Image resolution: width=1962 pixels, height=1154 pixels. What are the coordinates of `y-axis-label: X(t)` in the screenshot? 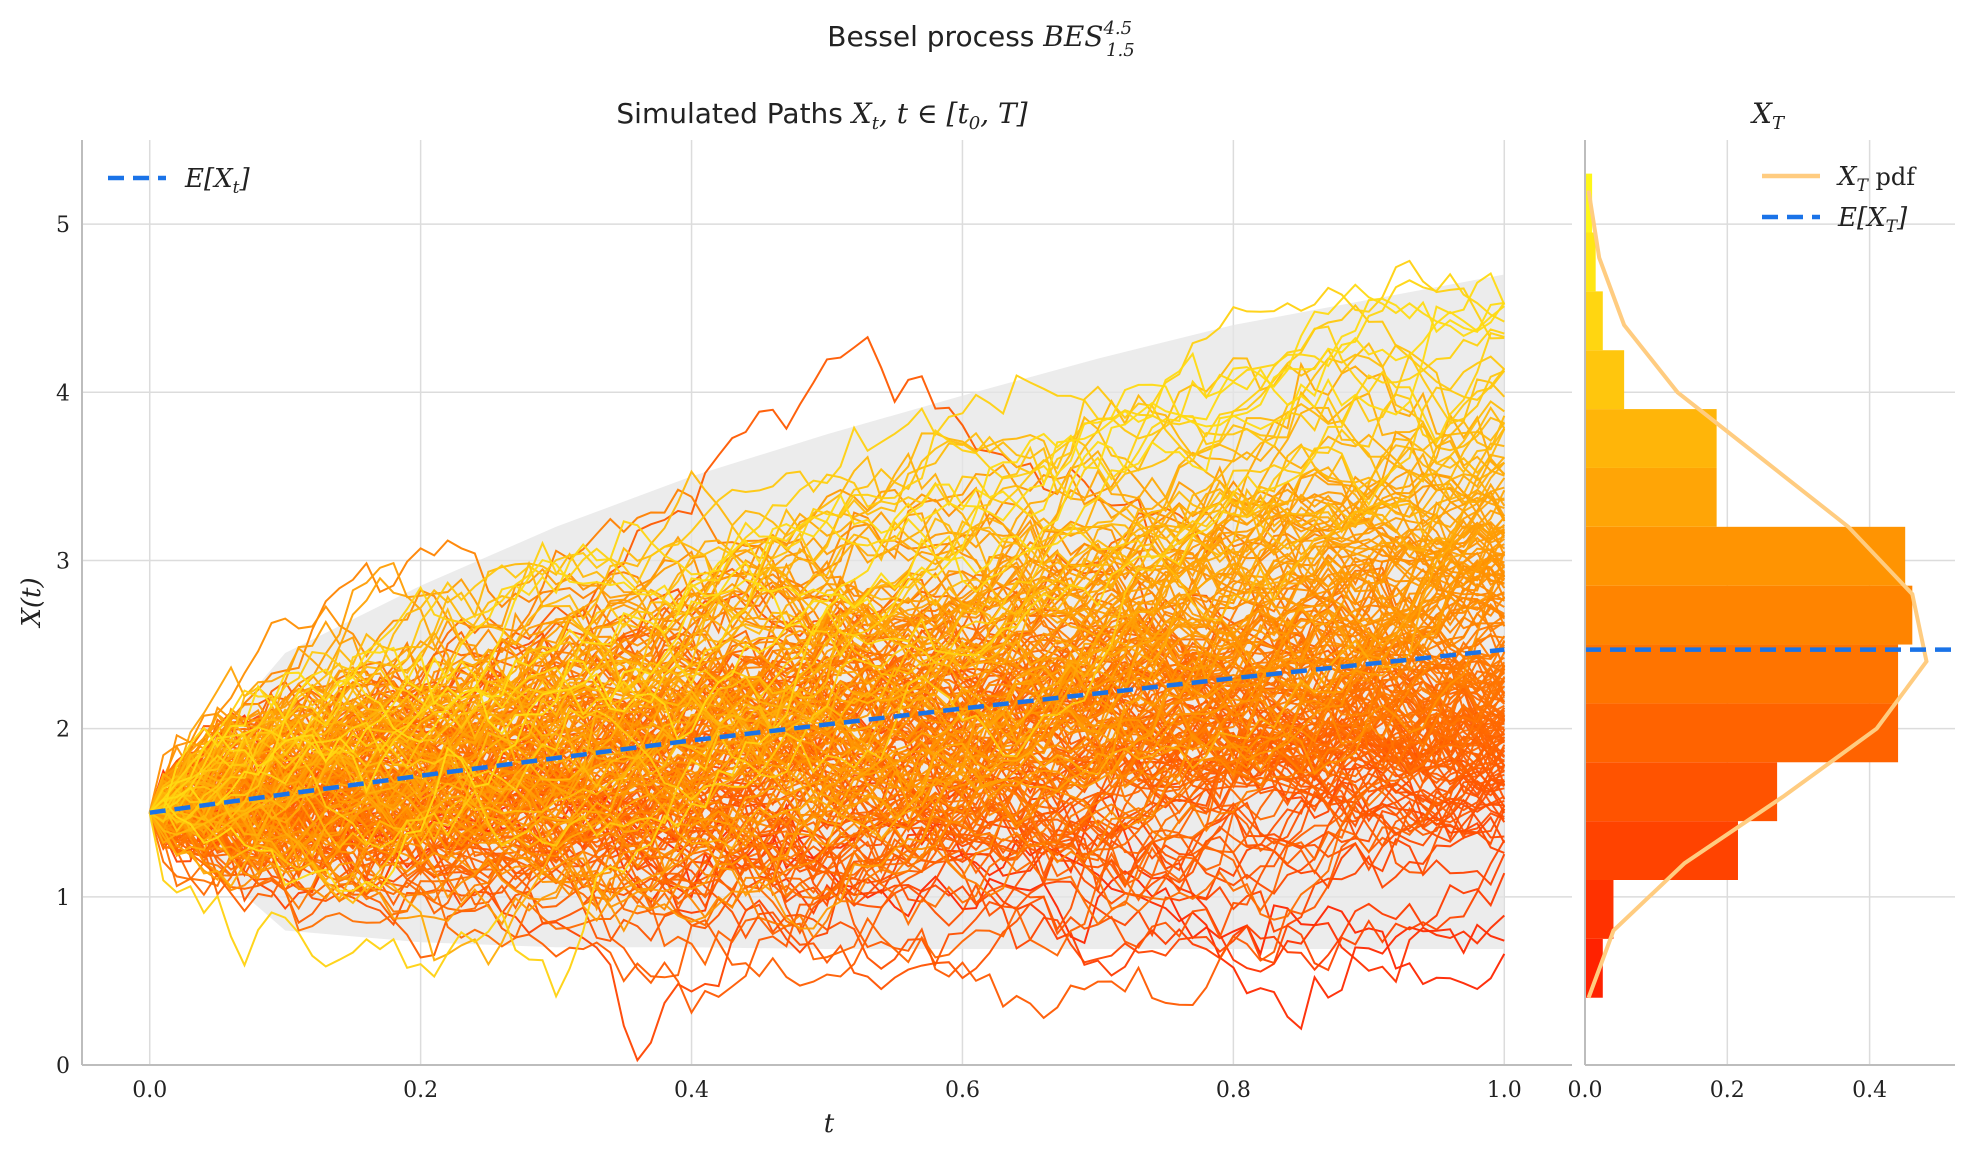 It's located at (32, 602).